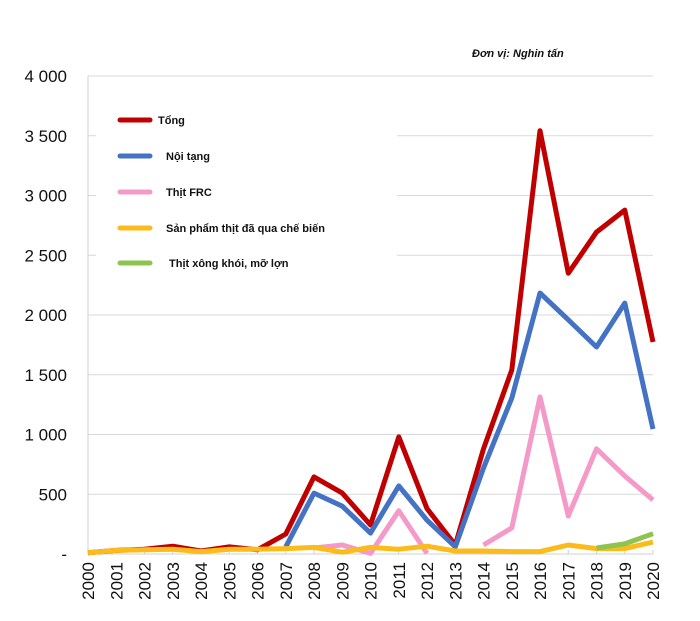 The width and height of the screenshot is (700, 621). What do you see at coordinates (188, 157) in the screenshot?
I see `legend-label: Nội tạng` at bounding box center [188, 157].